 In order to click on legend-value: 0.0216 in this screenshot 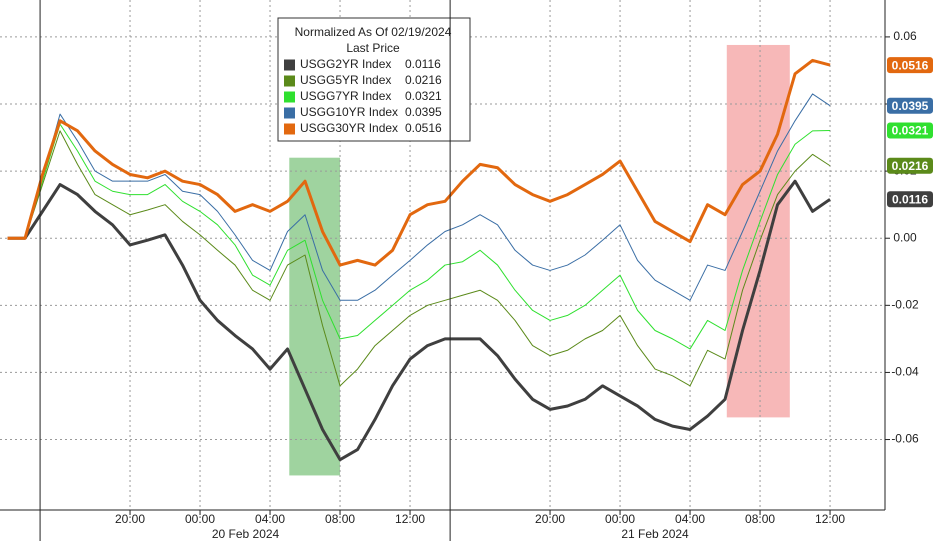, I will do `click(423, 80)`.